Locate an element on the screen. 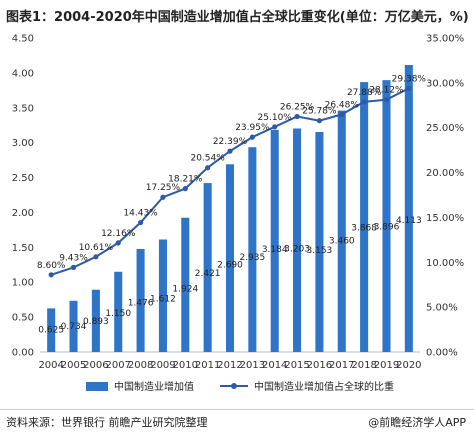 This screenshot has width=474, height=439. bar-value-label: 2.421 is located at coordinates (208, 274).